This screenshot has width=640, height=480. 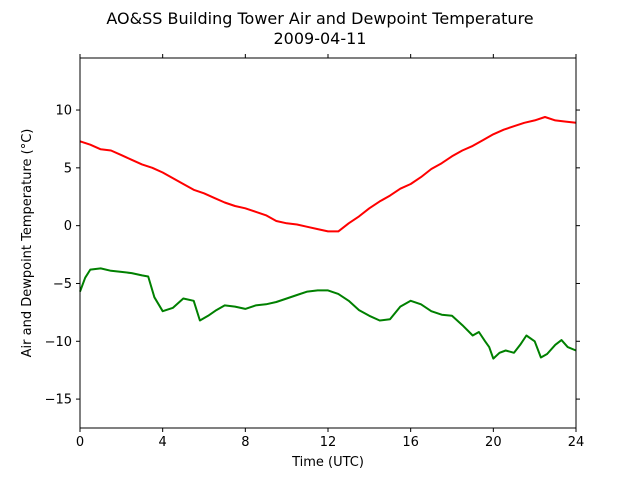 What do you see at coordinates (493, 442) in the screenshot?
I see `x-tick-label: 20` at bounding box center [493, 442].